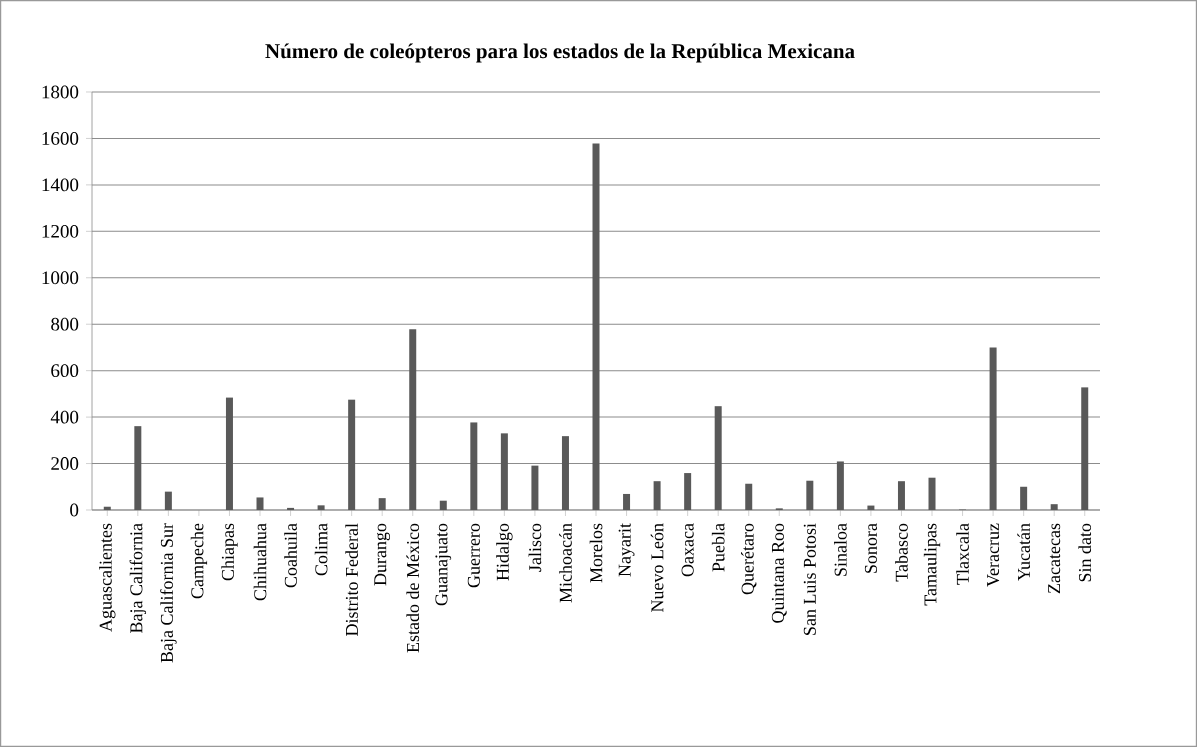  Describe the element at coordinates (870, 548) in the screenshot. I see `x-tick-label: Sonora` at that location.